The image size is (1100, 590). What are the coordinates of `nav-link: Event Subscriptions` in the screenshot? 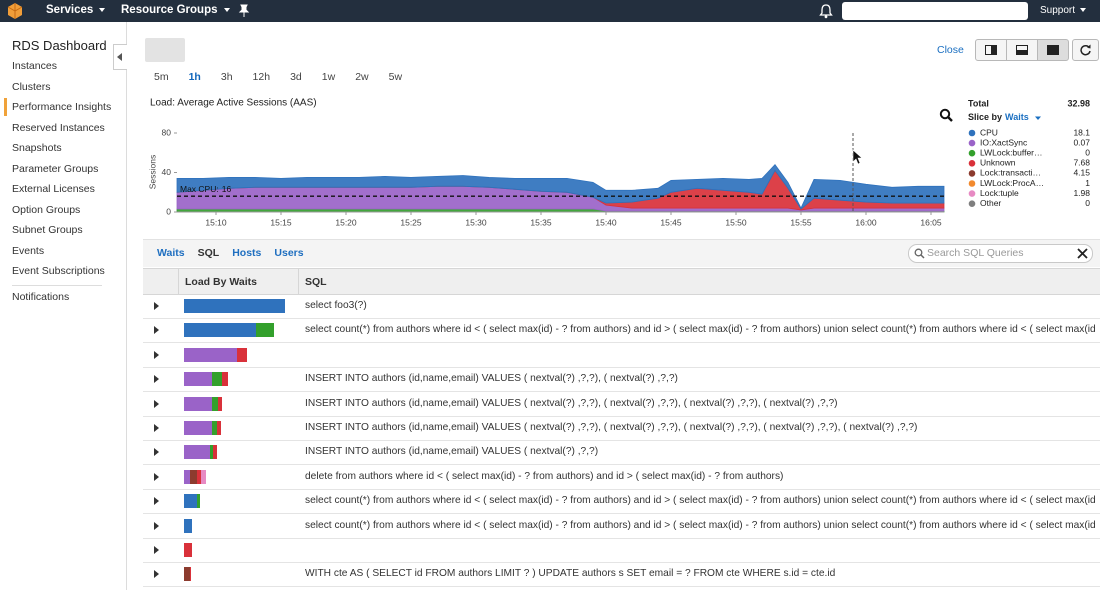 It's located at (58, 271).